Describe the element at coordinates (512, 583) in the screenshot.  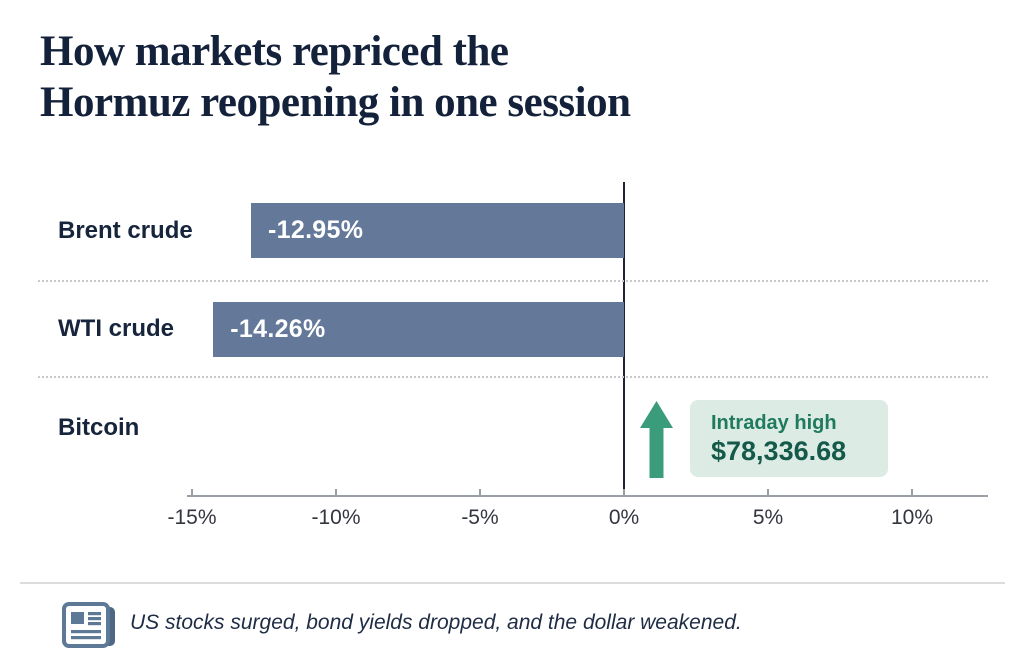
I see `footer-divider` at that location.